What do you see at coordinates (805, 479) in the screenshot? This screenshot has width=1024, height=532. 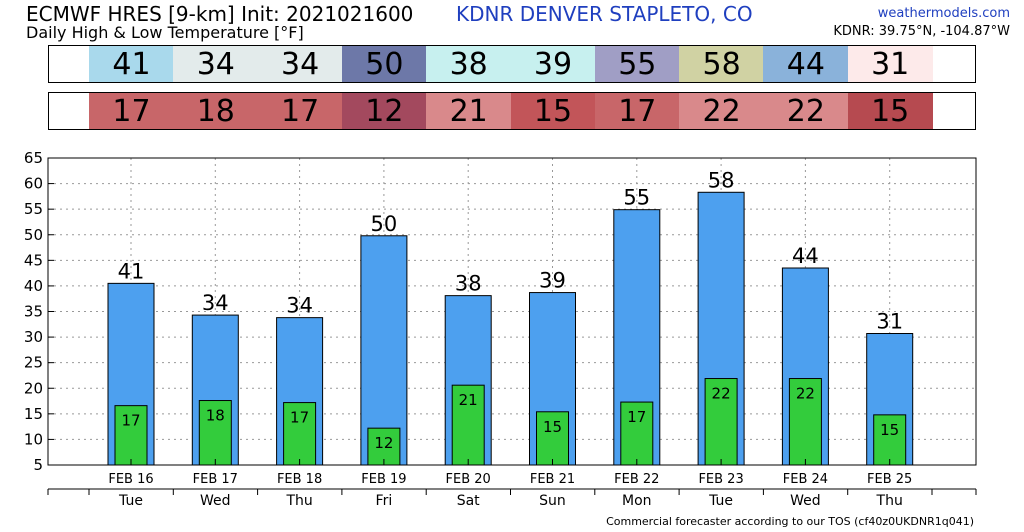 I see `x-tick-label: FEB 24` at bounding box center [805, 479].